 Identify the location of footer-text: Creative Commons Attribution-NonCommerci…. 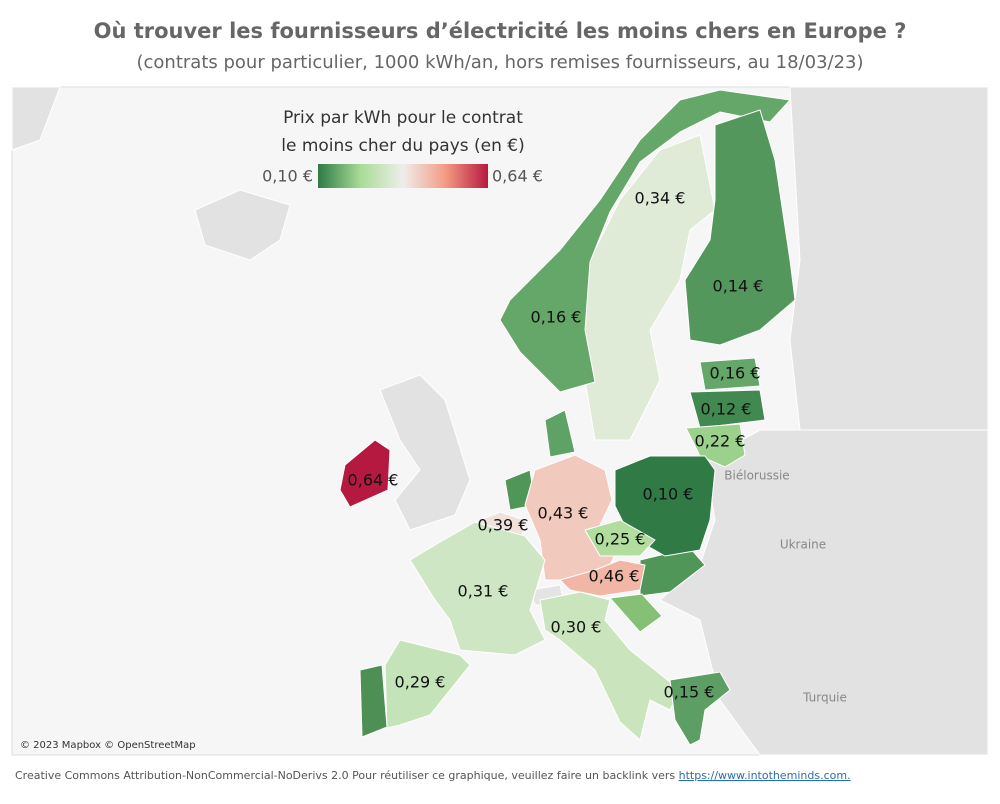
(345, 775).